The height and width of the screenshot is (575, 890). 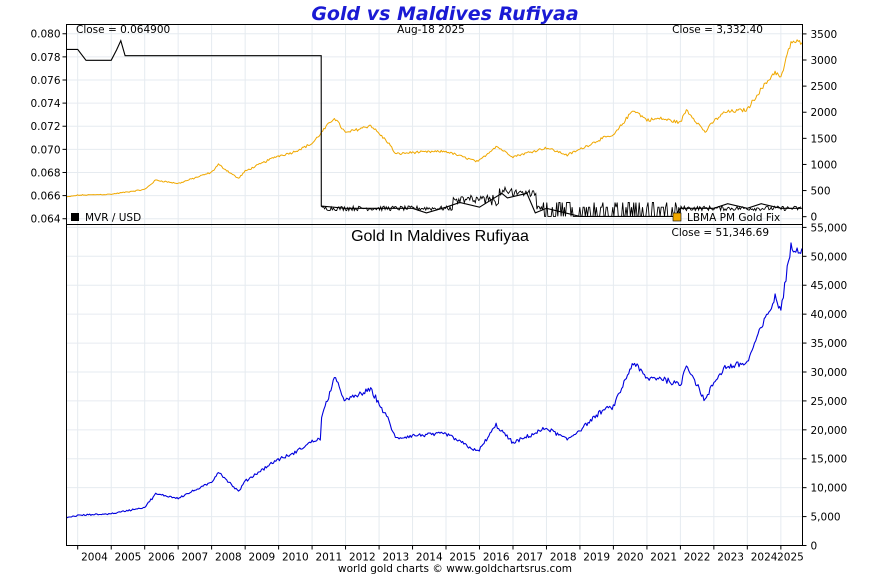 What do you see at coordinates (829, 431) in the screenshot?
I see `bottom-tick-label: 20,000` at bounding box center [829, 431].